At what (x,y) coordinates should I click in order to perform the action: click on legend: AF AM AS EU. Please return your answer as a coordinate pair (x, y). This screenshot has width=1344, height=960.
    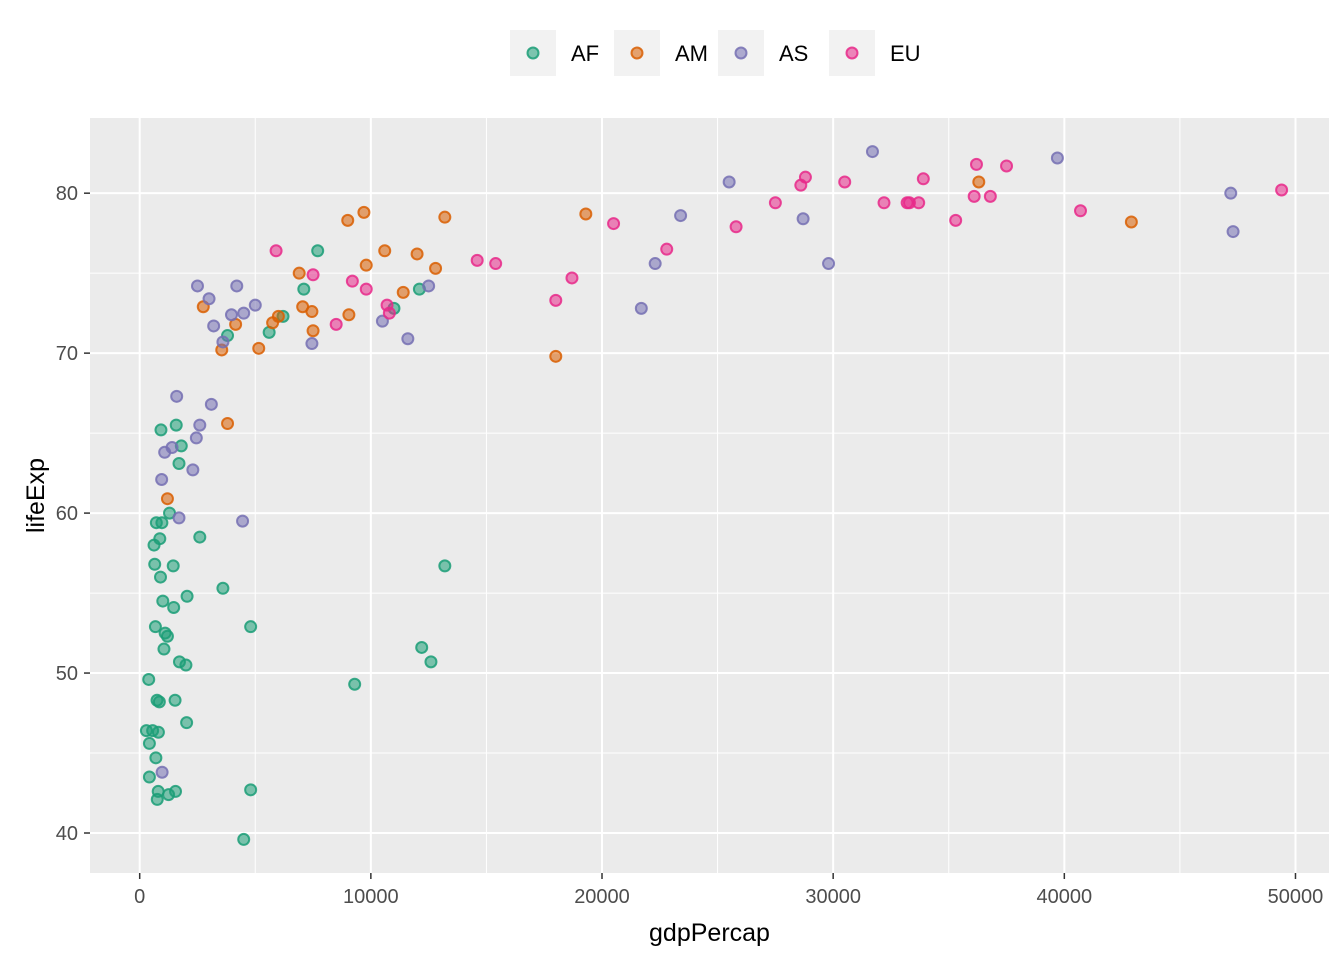
    Looking at the image, I should click on (715, 53).